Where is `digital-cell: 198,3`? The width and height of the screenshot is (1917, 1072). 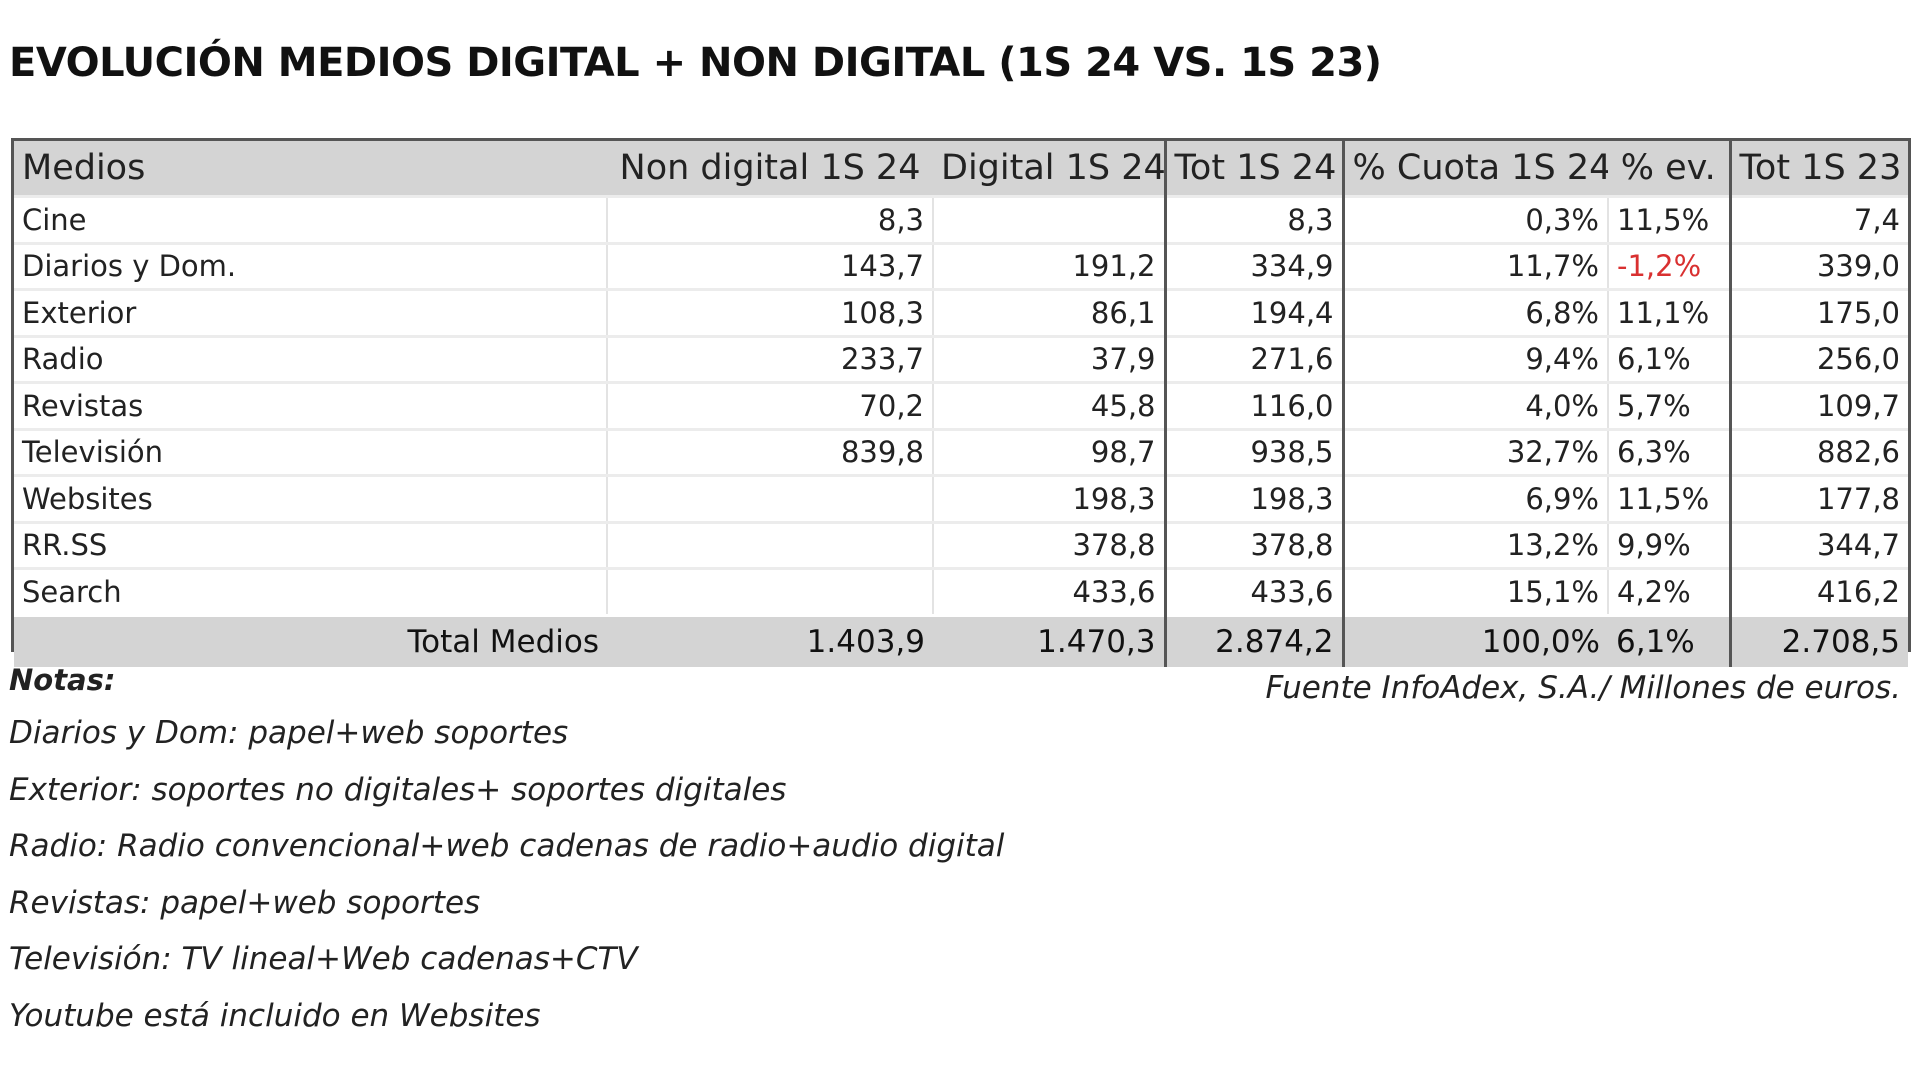 digital-cell: 198,3 is located at coordinates (1048, 498).